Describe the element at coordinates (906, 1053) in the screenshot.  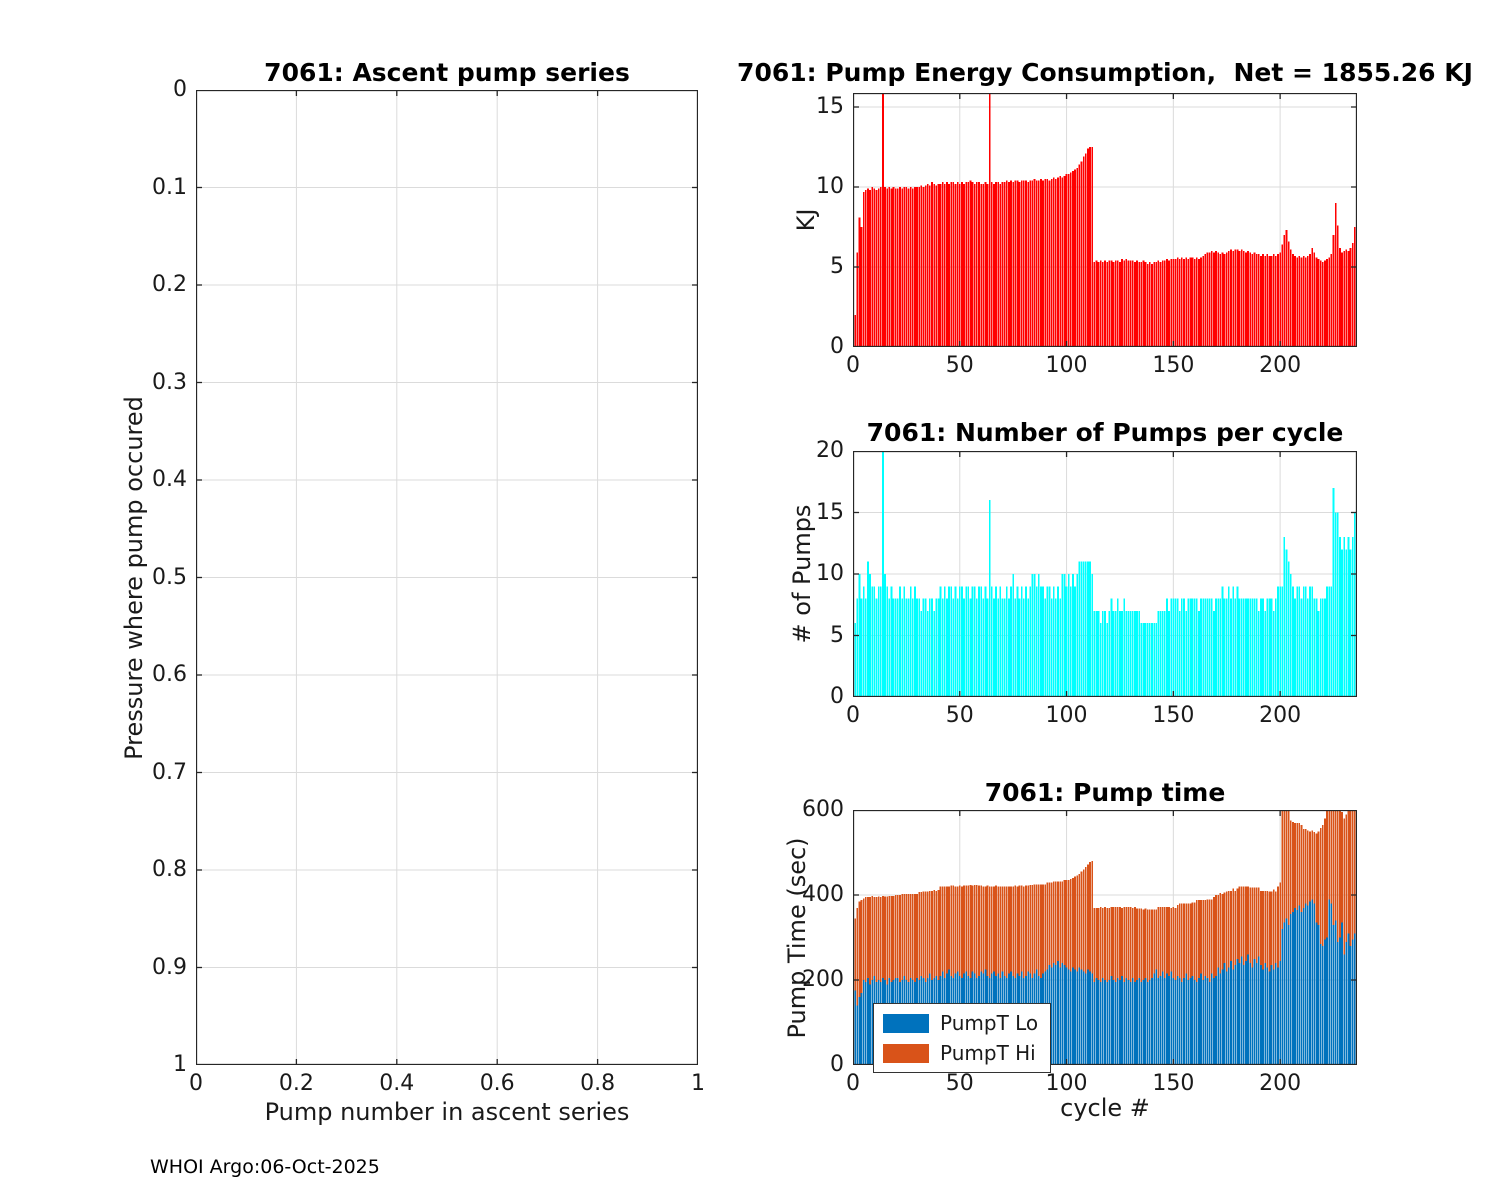
I see `pumpt-hi-swatch` at that location.